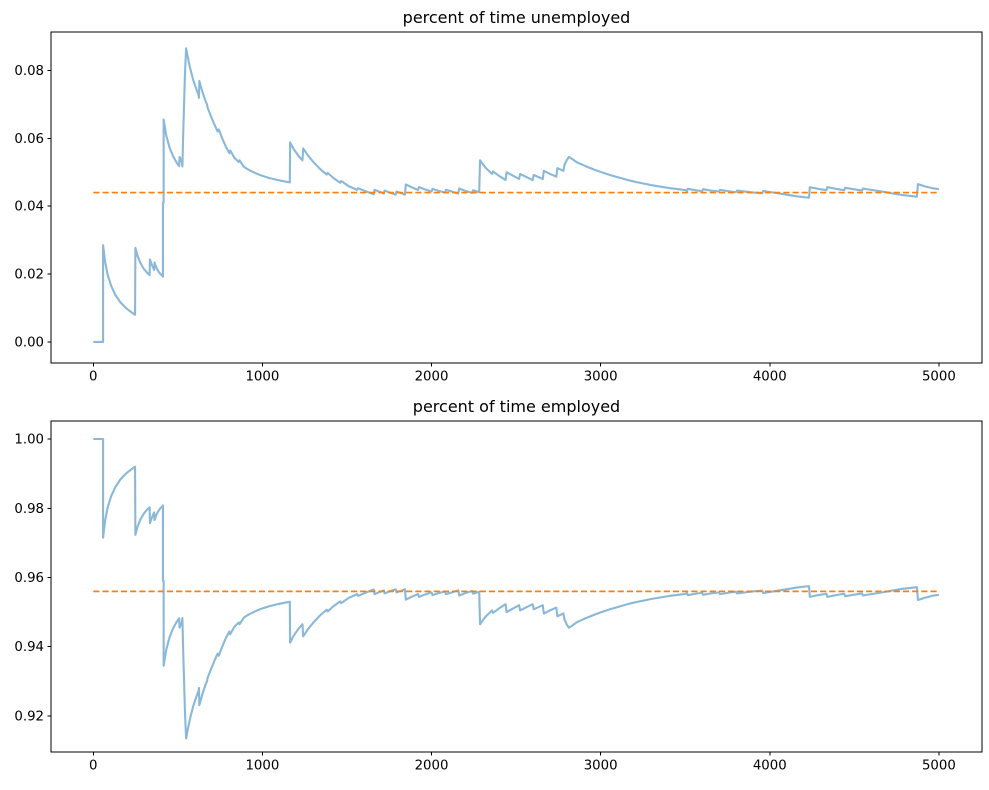 The width and height of the screenshot is (989, 790). Describe the element at coordinates (29, 440) in the screenshot. I see `y-tick-label: 1.00` at that location.